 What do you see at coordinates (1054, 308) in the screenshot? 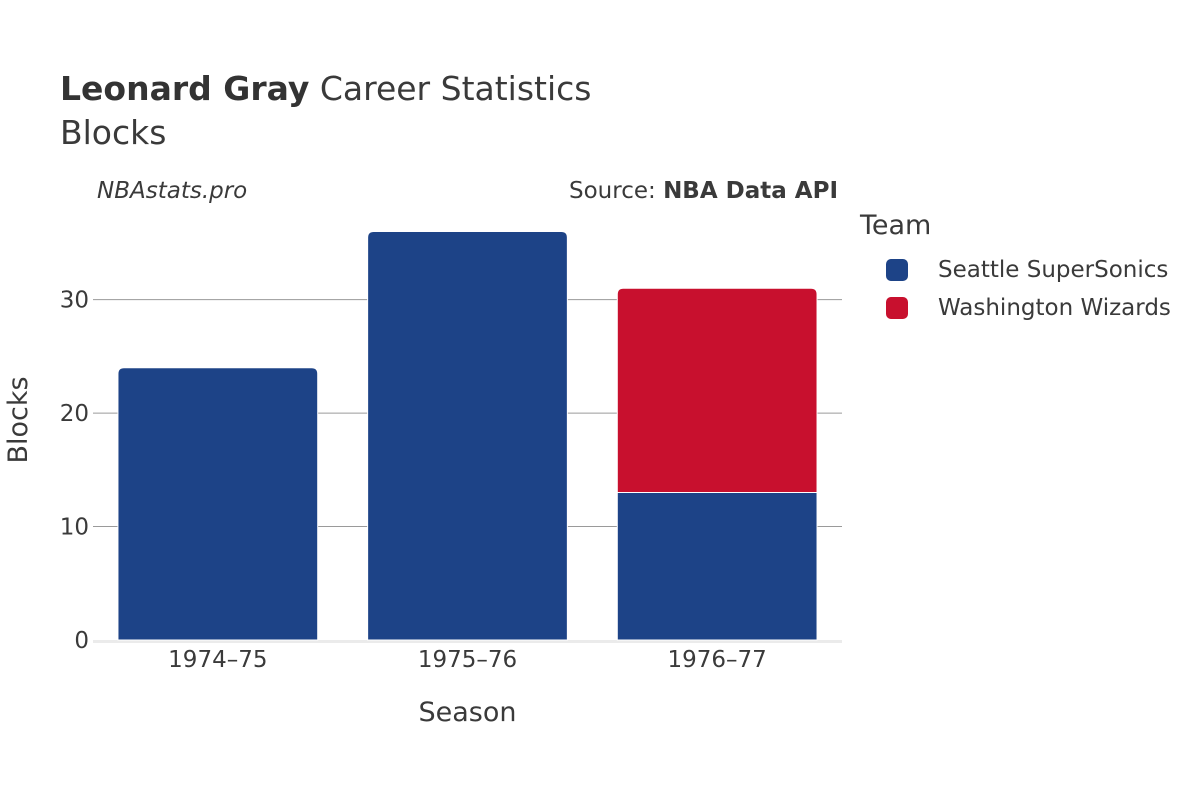
I see `legend-label-washington: Washington Wizards` at bounding box center [1054, 308].